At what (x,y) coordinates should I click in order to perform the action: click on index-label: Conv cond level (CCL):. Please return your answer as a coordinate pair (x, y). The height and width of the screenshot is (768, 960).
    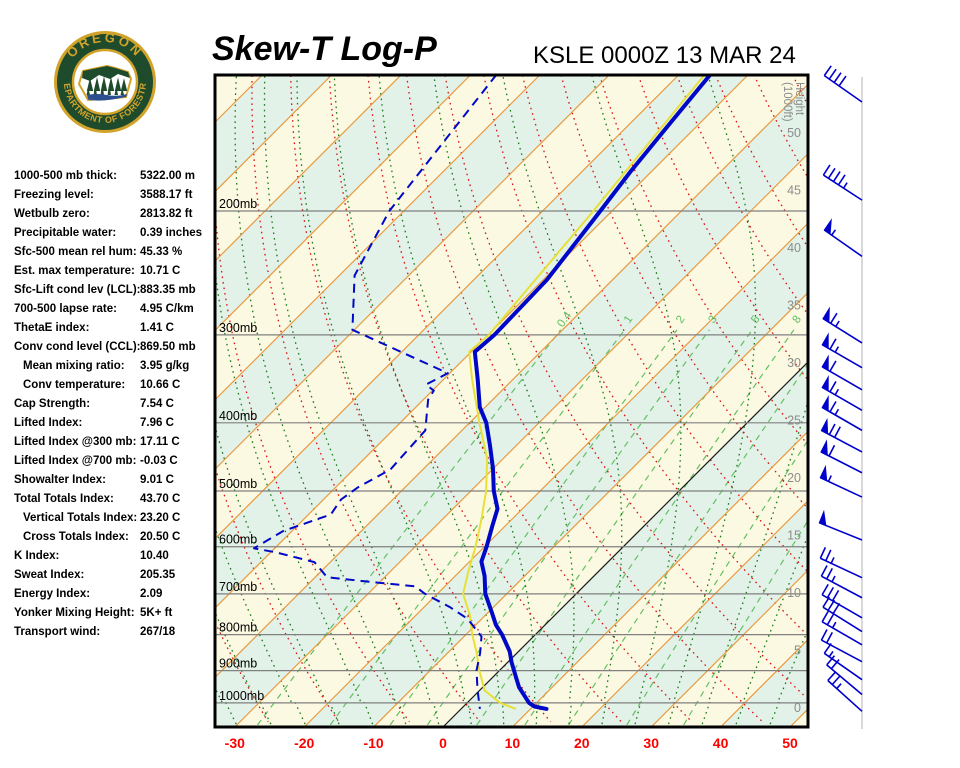
    Looking at the image, I should click on (77, 347).